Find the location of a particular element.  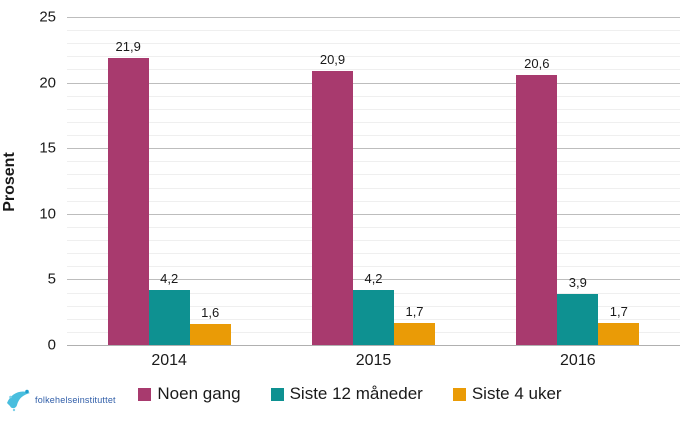

y-tick-label-25: 25 is located at coordinates (47, 17).